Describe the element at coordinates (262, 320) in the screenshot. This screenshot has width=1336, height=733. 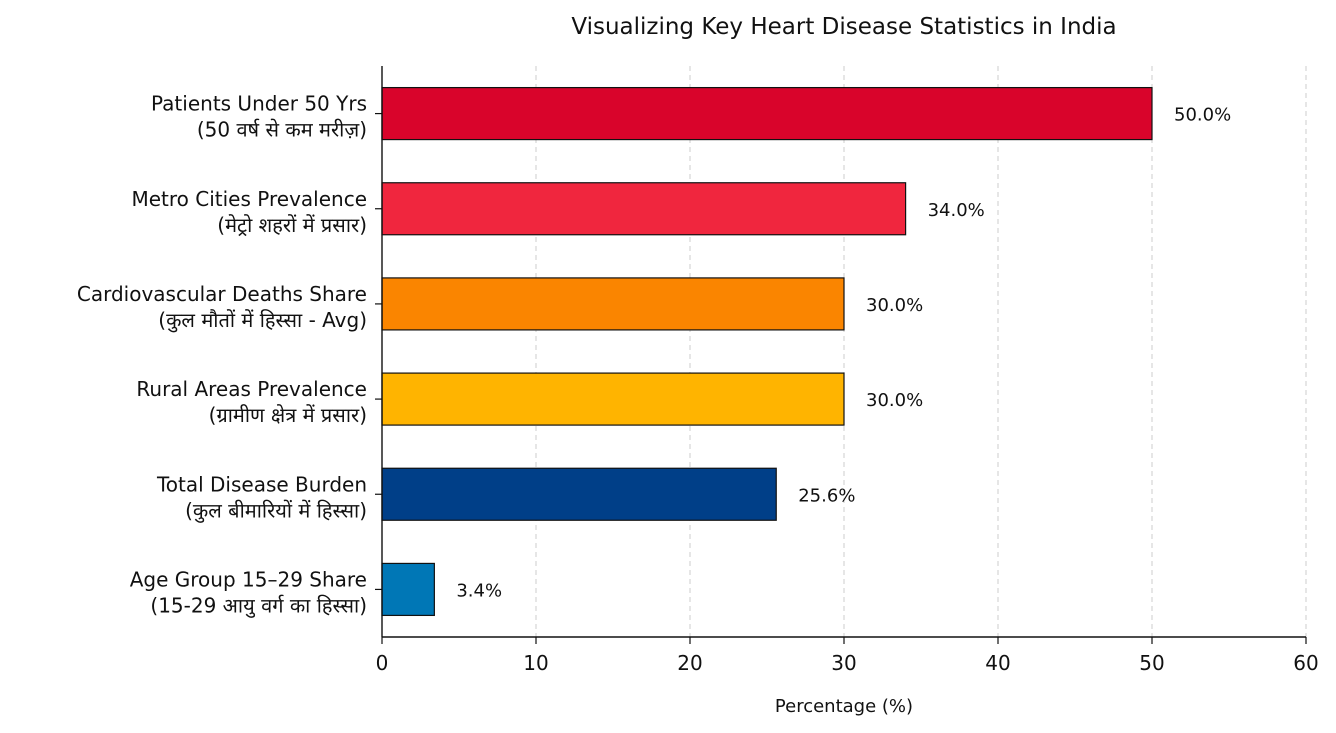
I see `y-tick-sublabel: (कुल मौतों में हिस्सा - Avg)` at that location.